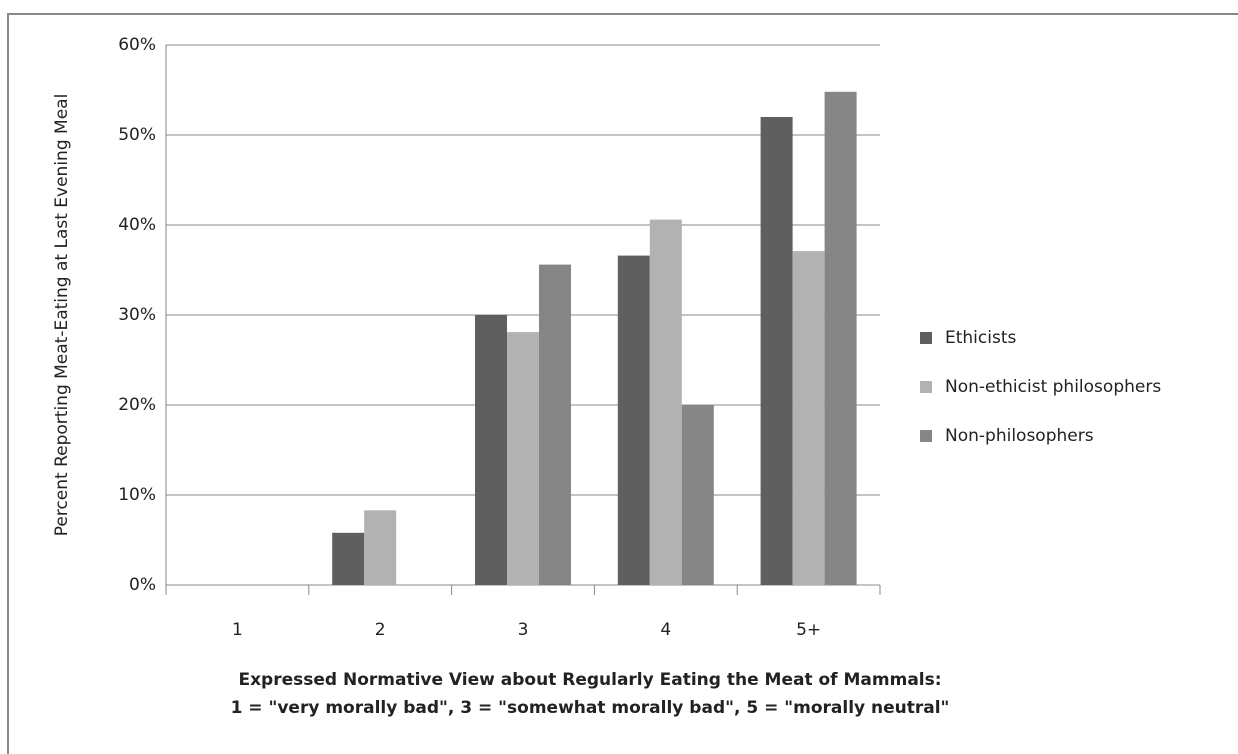 This screenshot has height=754, width=1238. What do you see at coordinates (808, 630) in the screenshot?
I see `x-tick-label: 5+` at bounding box center [808, 630].